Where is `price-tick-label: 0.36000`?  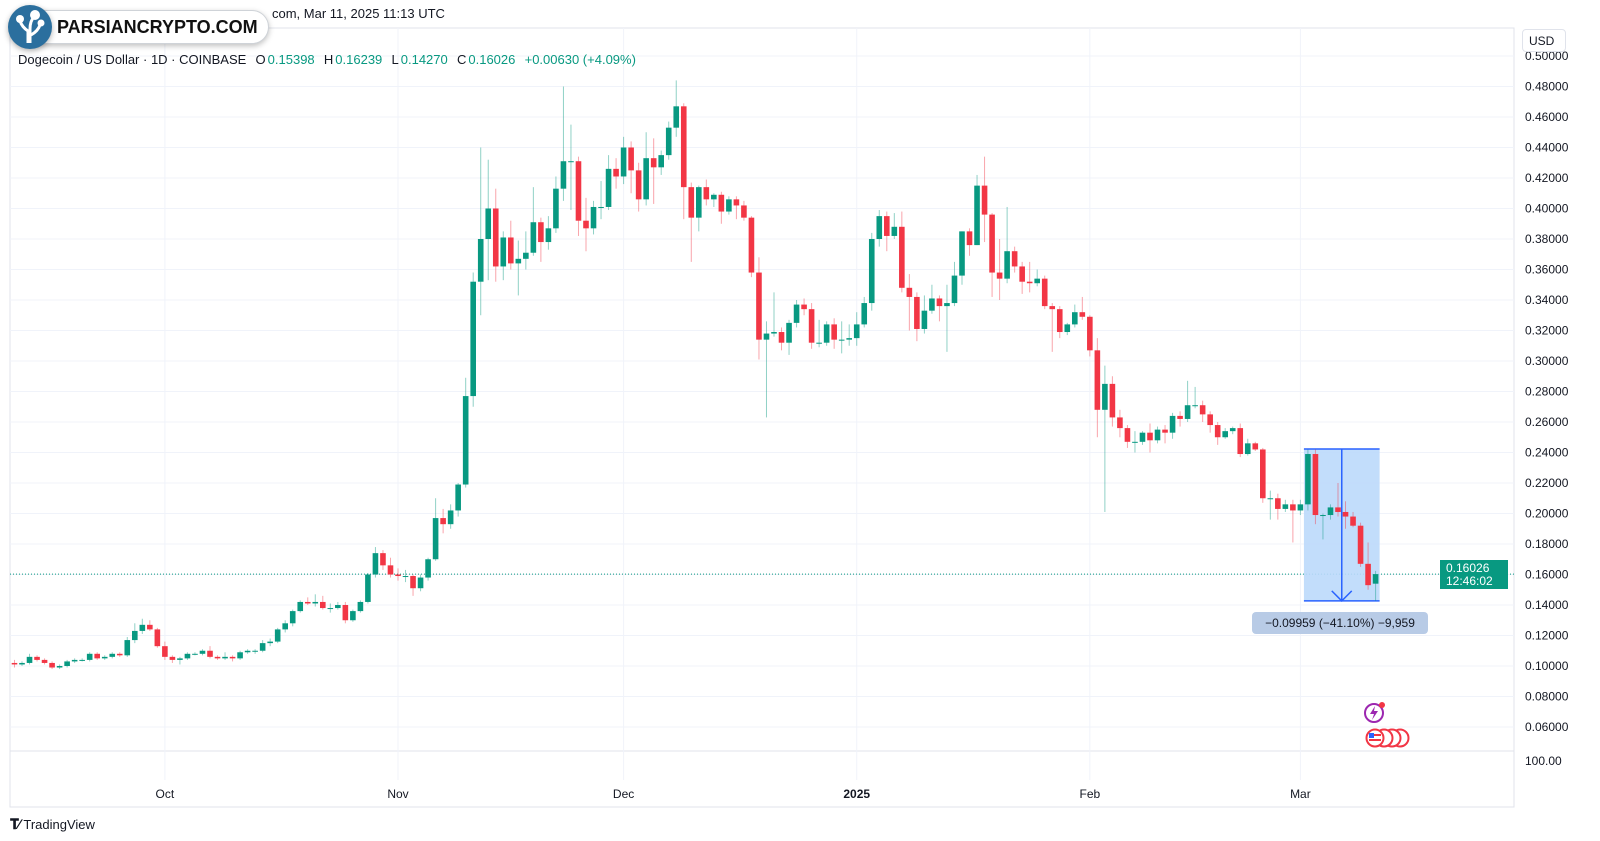
price-tick-label: 0.36000 is located at coordinates (1547, 270).